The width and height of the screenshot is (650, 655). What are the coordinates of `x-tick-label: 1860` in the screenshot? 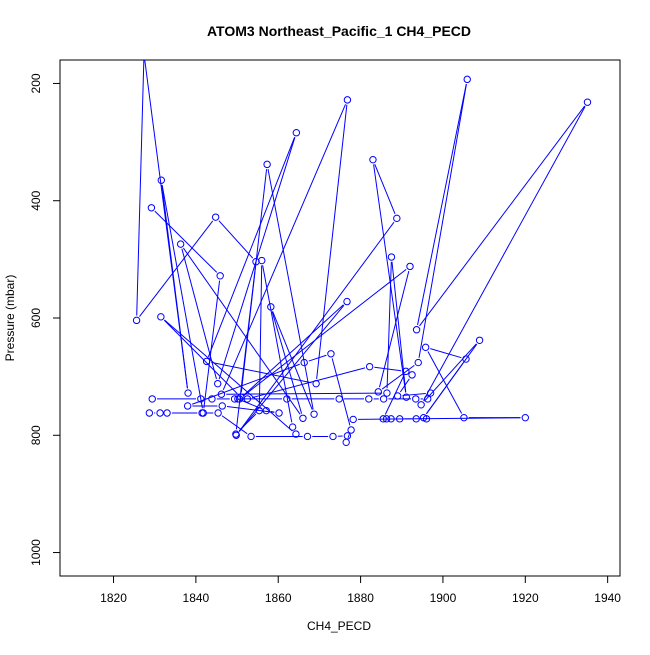 It's located at (278, 598).